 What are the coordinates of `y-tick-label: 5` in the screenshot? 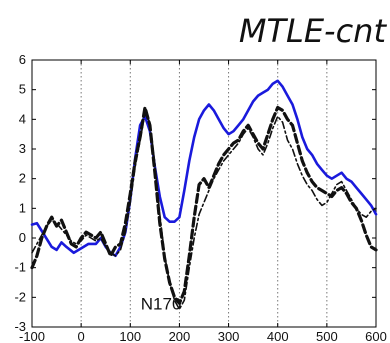 It's located at (22, 89).